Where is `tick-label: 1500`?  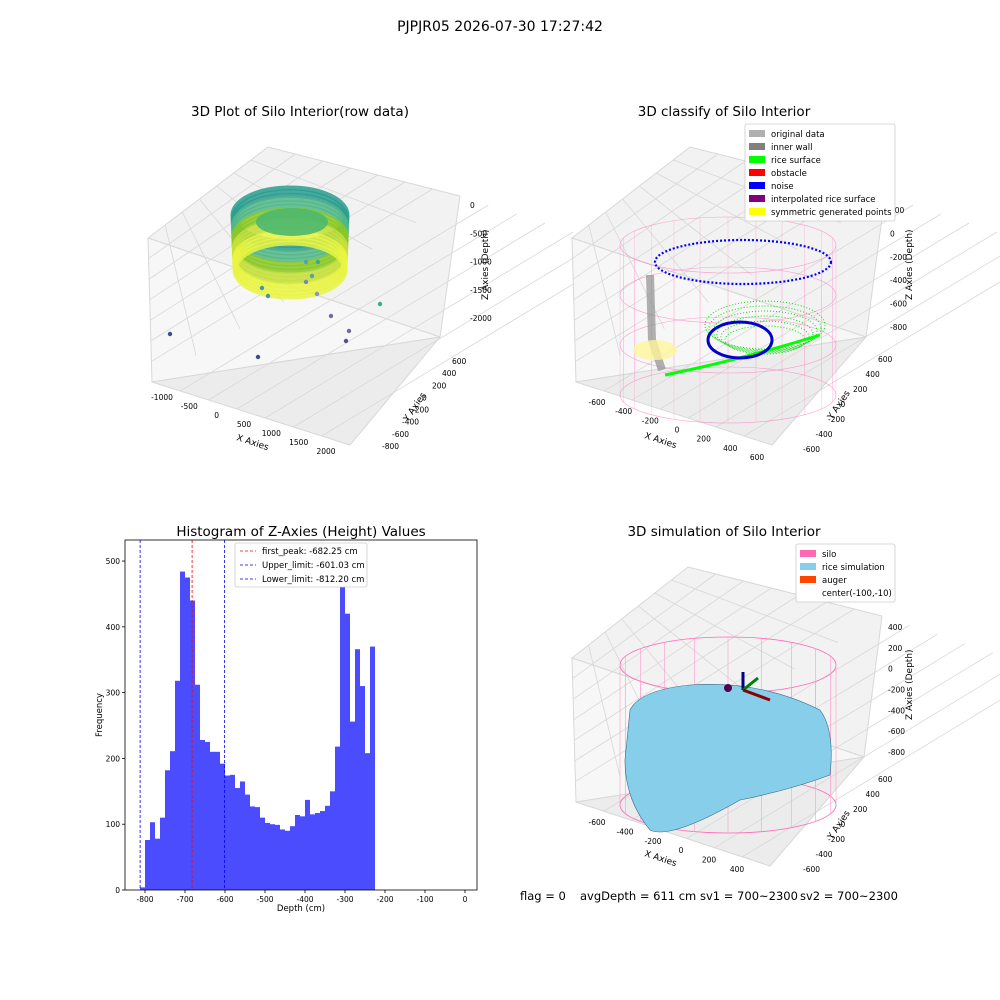 tick-label: 1500 is located at coordinates (298, 442).